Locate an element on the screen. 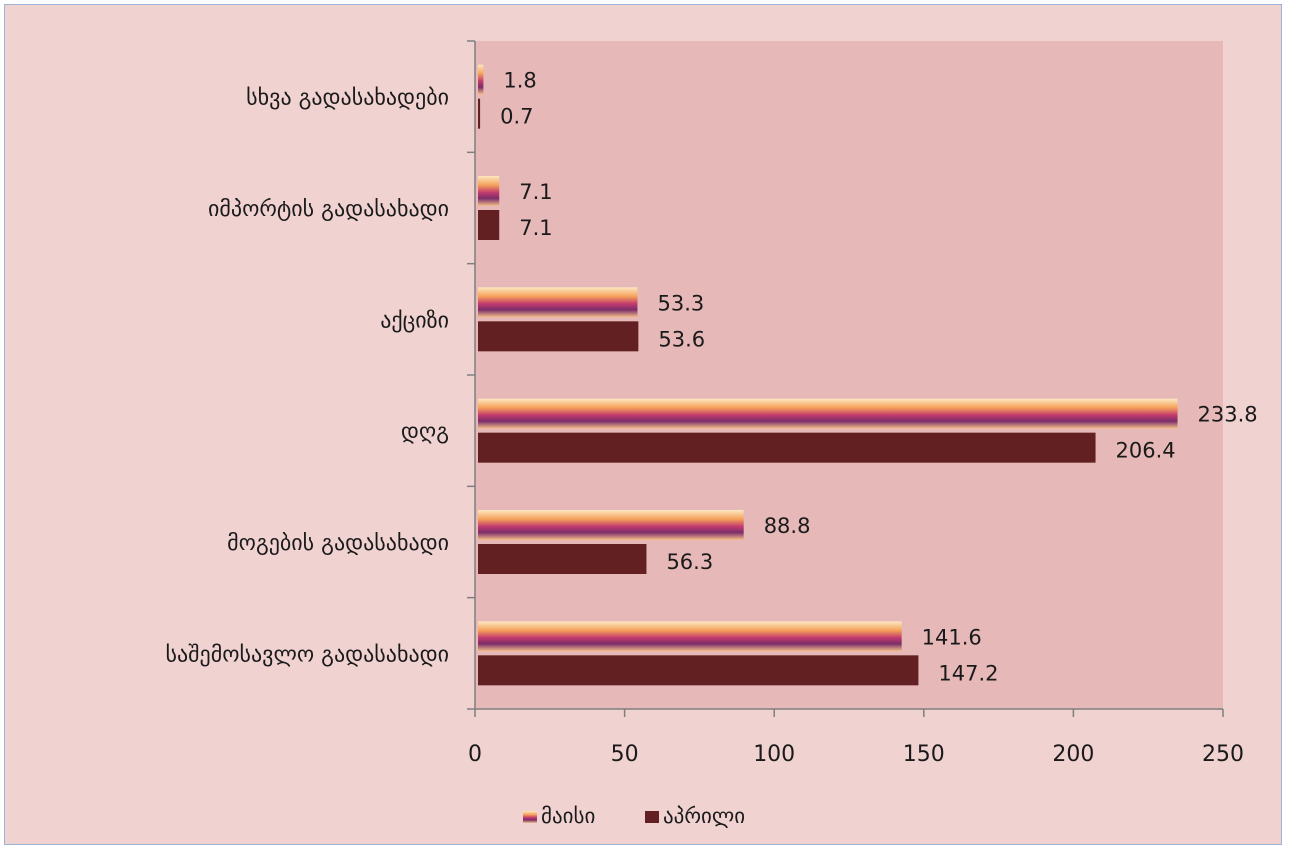 This screenshot has width=1291, height=851. category-label: სხვა გადასახადები is located at coordinates (347, 98).